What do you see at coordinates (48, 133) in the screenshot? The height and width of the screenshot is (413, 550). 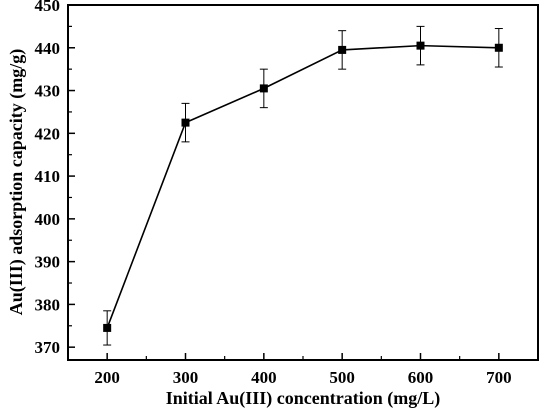 I see `y-tick-label: 420` at bounding box center [48, 133].